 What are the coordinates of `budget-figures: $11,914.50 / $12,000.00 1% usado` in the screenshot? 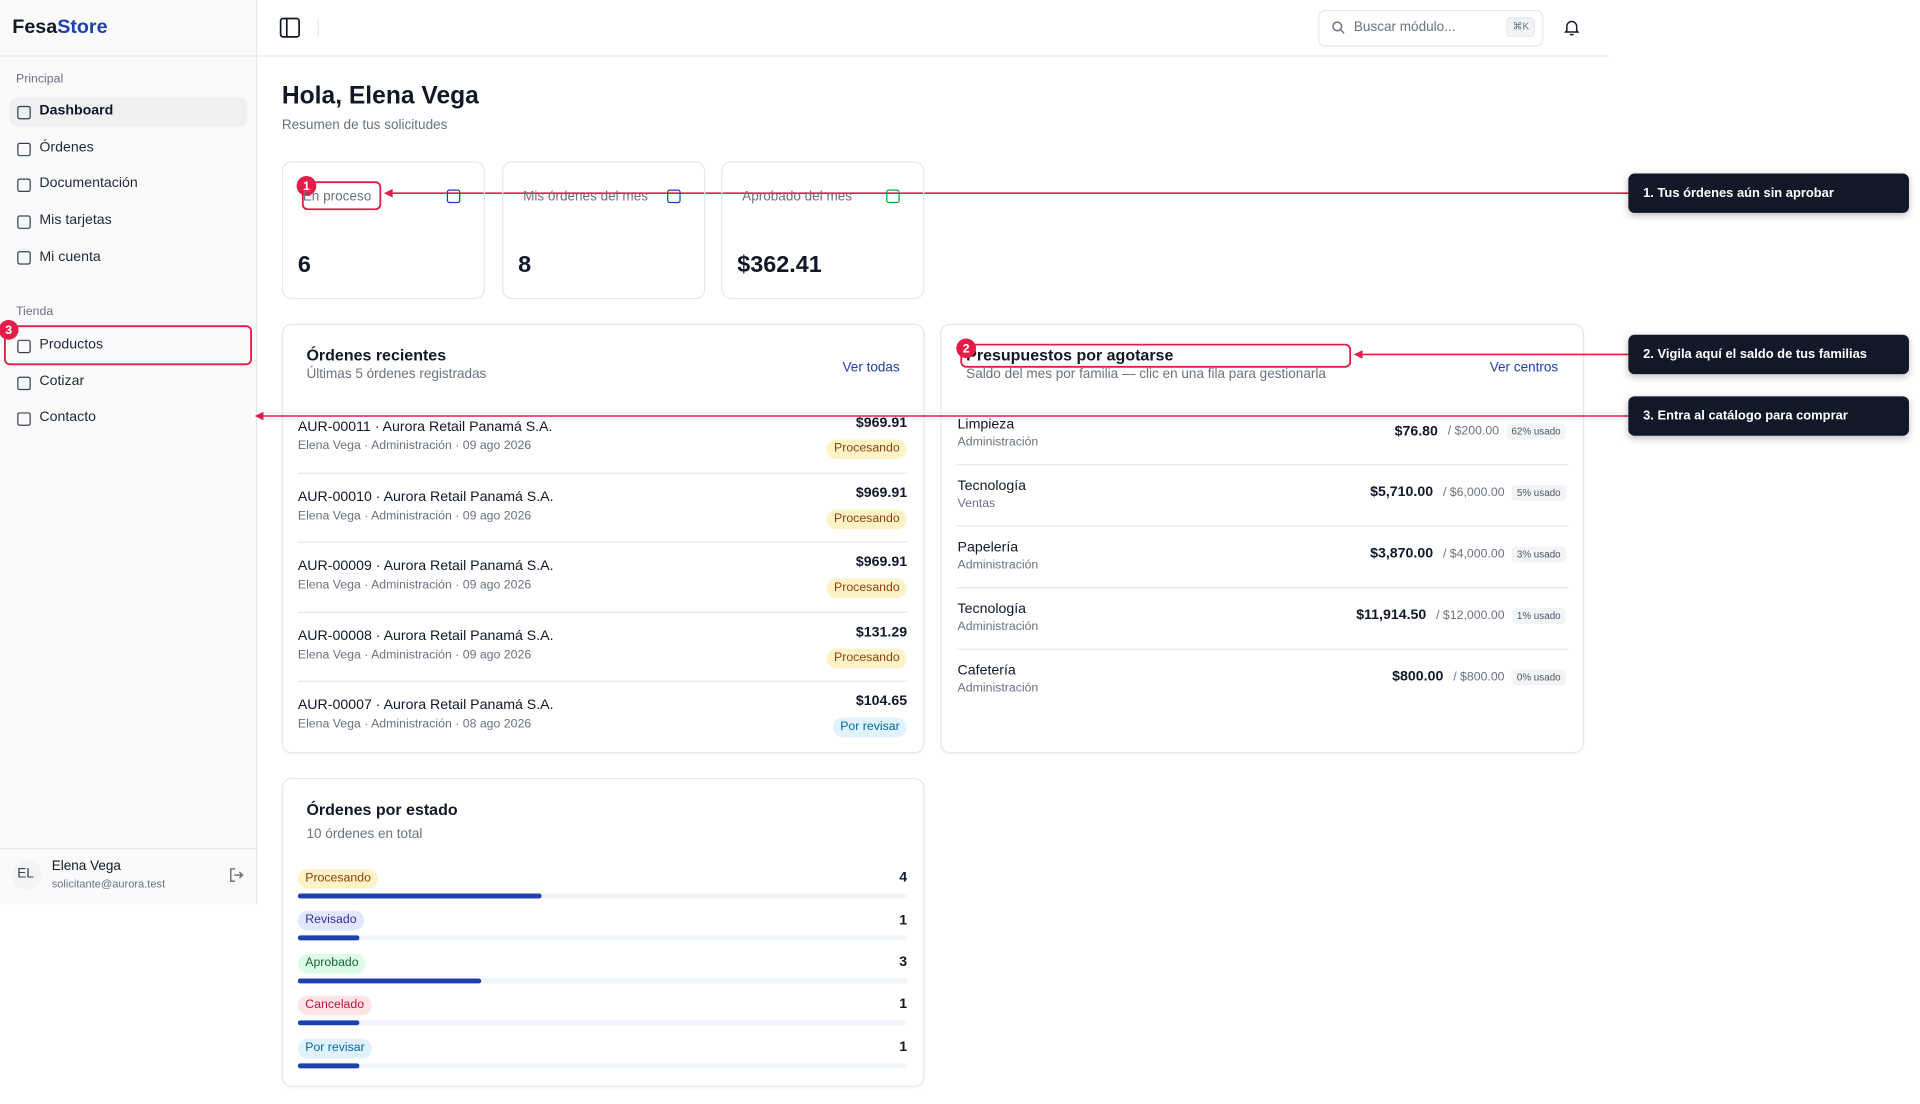 It's located at (1461, 615).